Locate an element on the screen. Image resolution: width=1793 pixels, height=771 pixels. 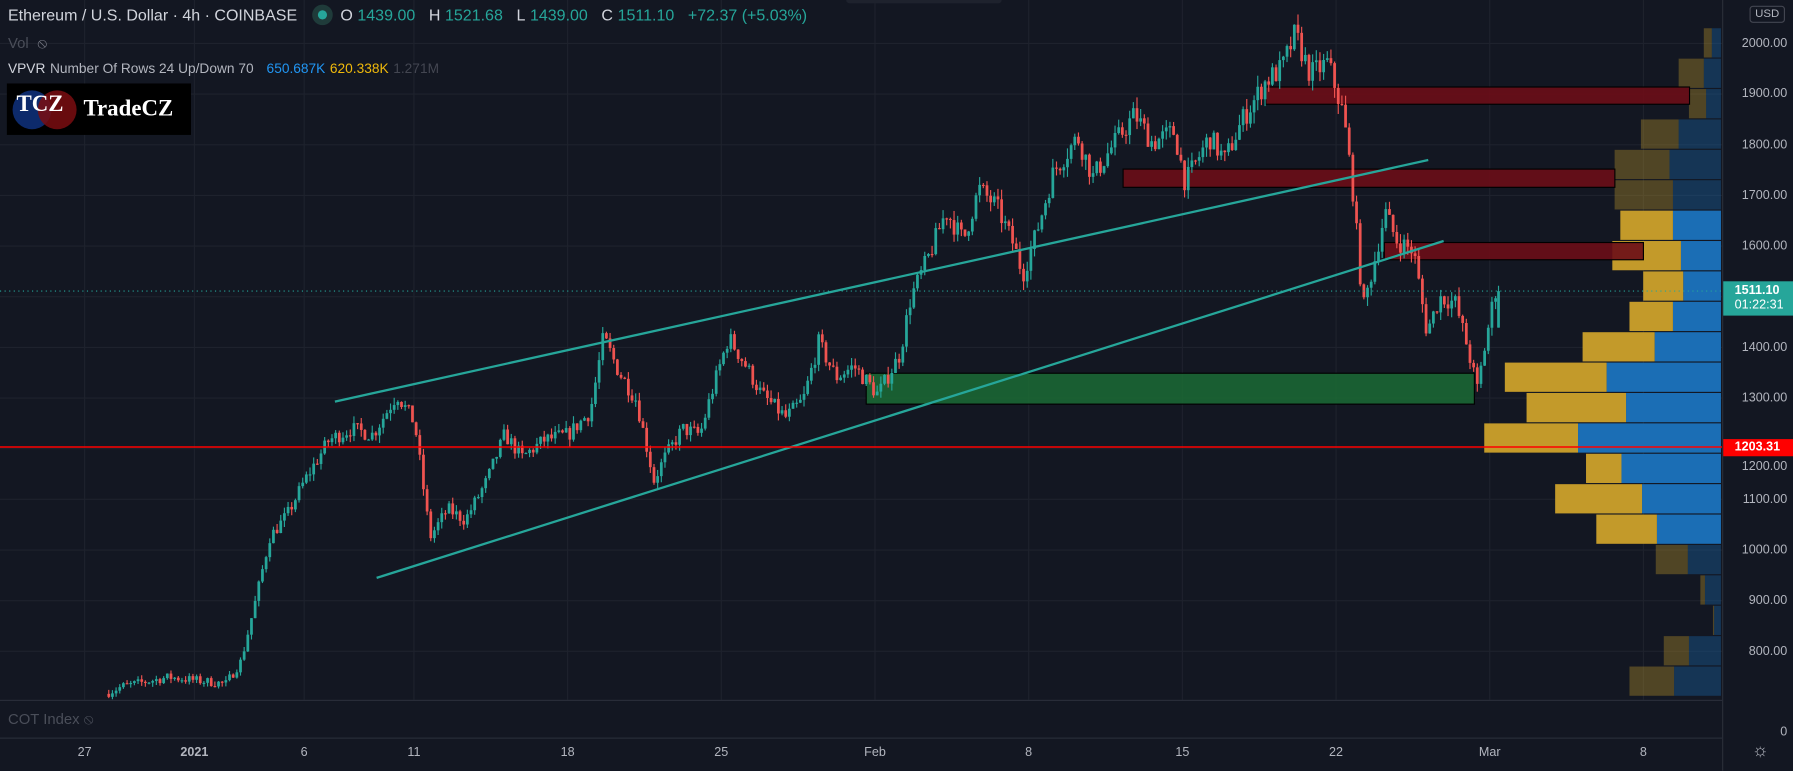
time-tick-label: 2021 is located at coordinates (194, 752).